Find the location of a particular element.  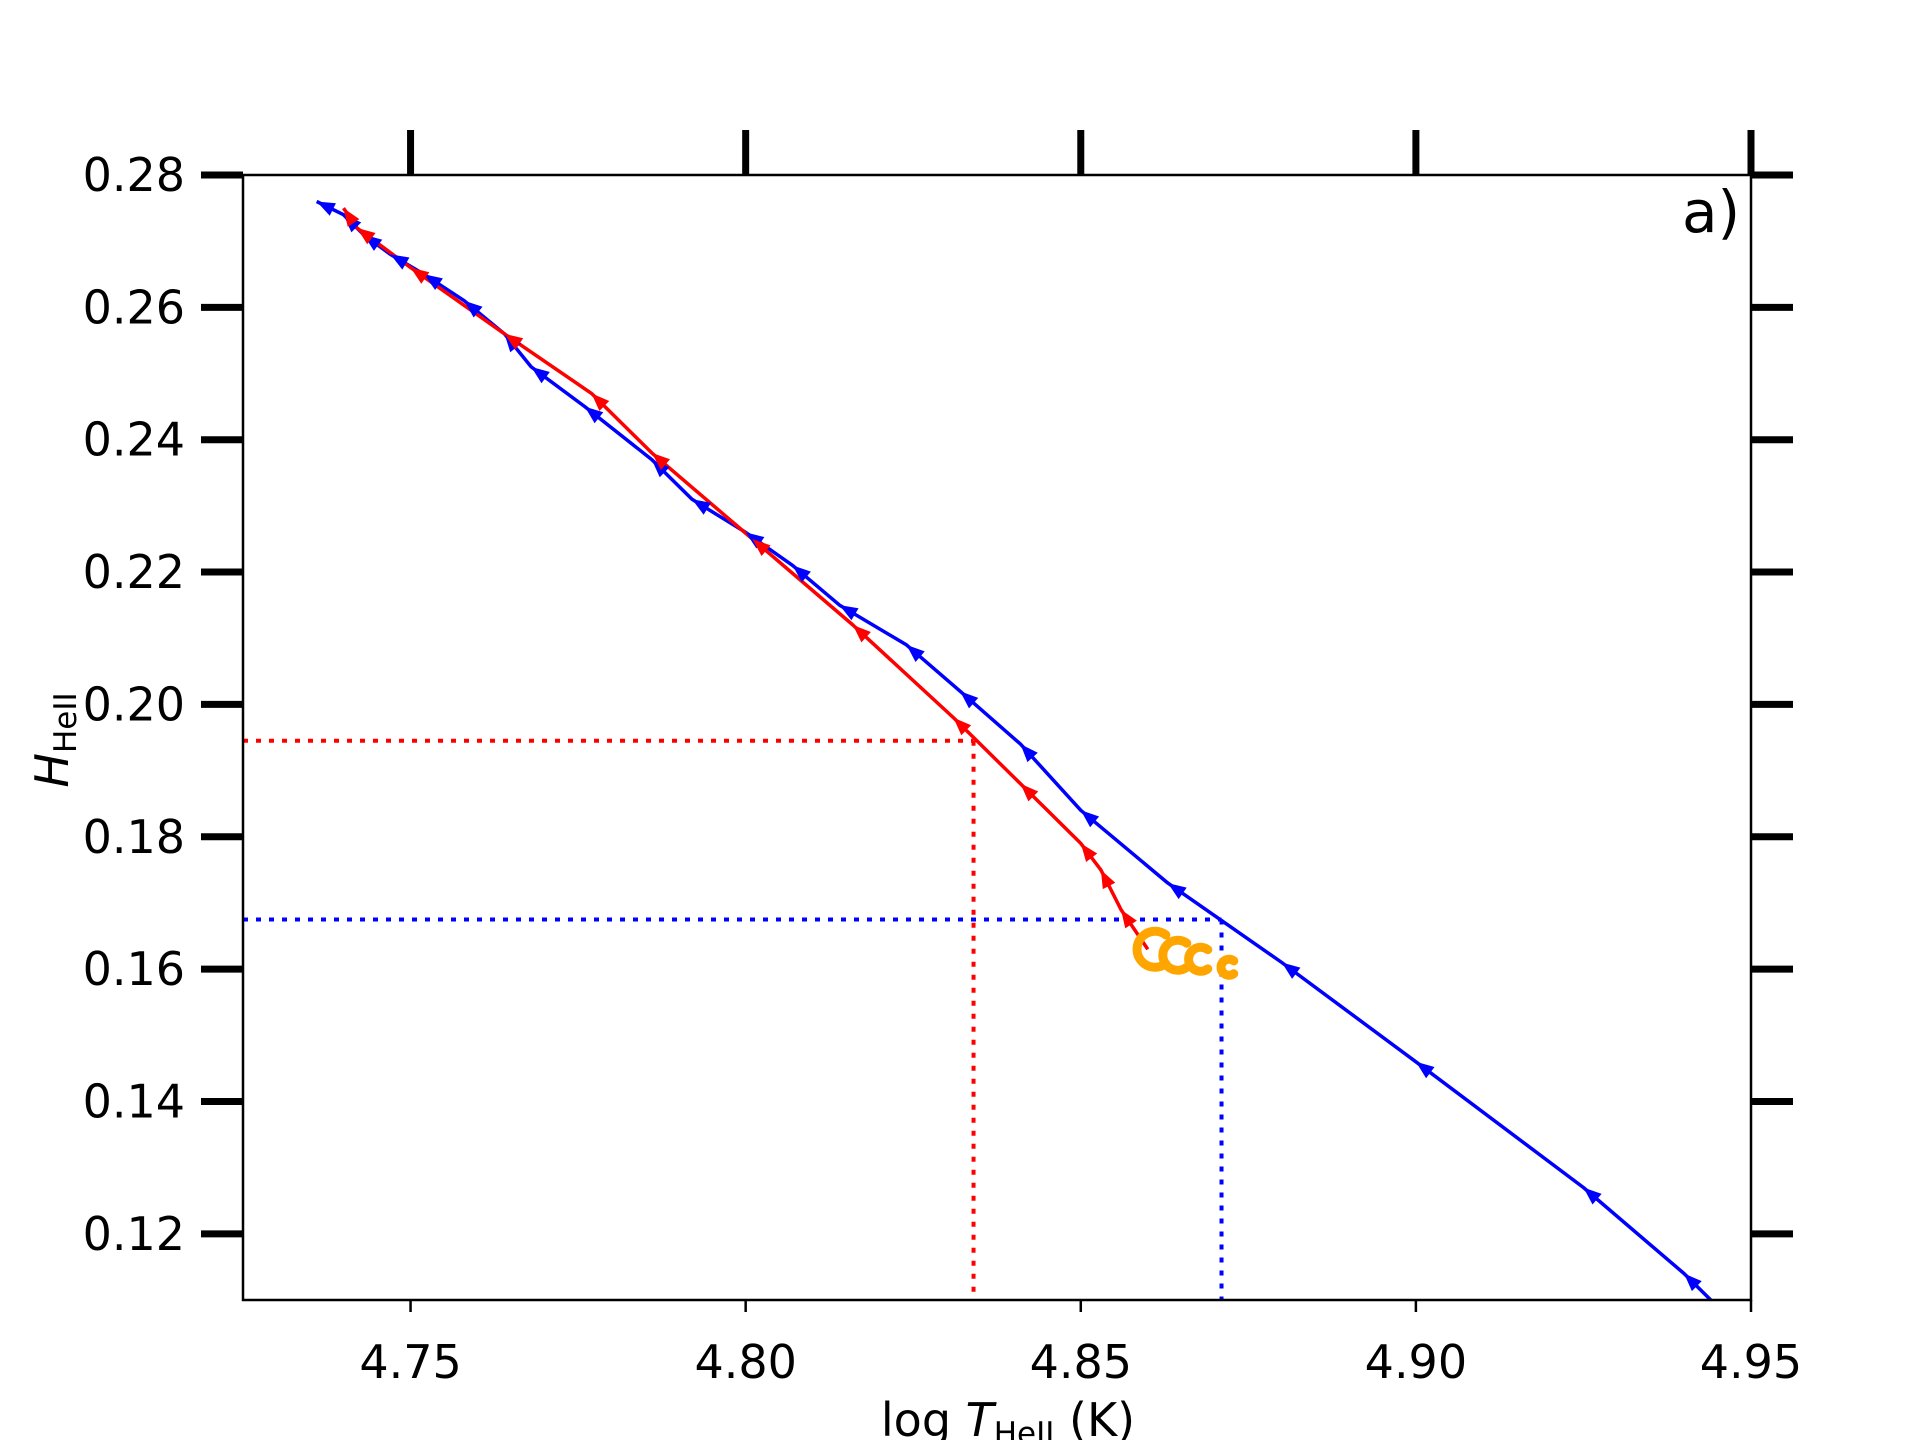

y-tick-label-7: 0.26 is located at coordinates (134, 307).